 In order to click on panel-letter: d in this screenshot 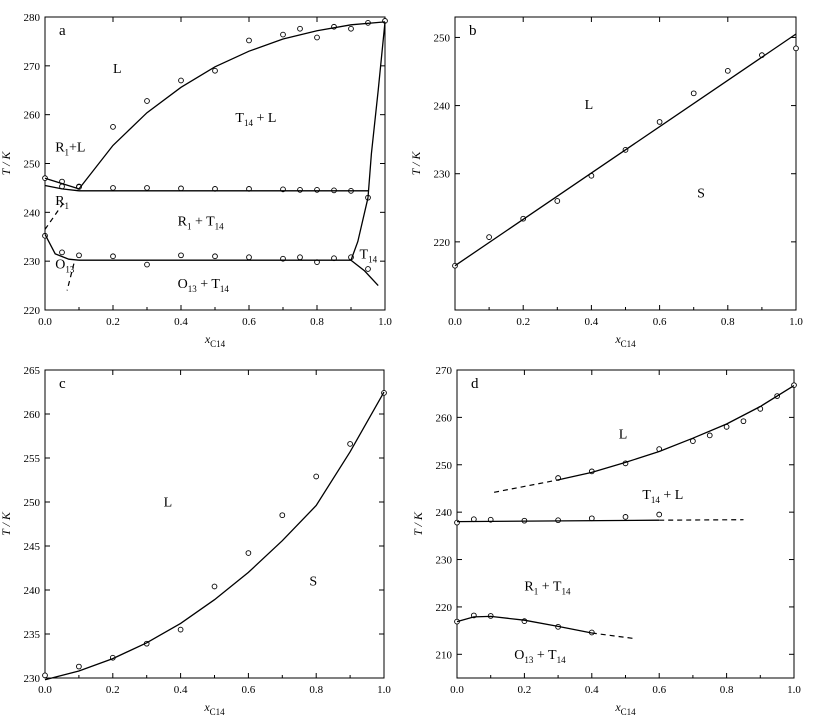, I will do `click(475, 384)`.